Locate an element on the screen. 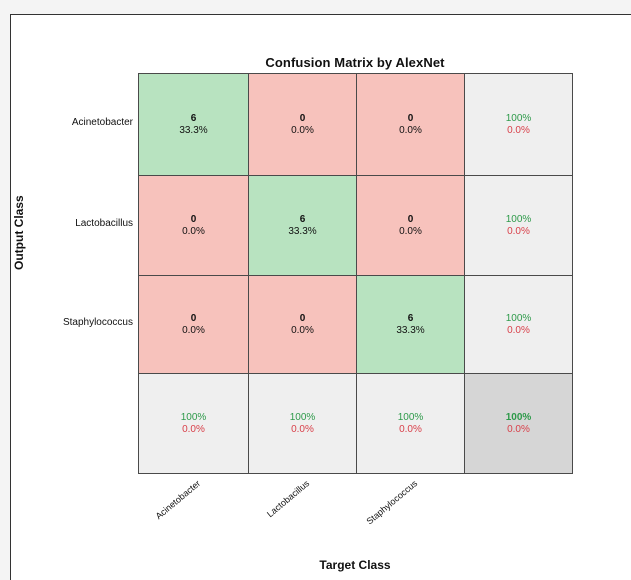  x-axis-title: Target Class is located at coordinates (355, 565).